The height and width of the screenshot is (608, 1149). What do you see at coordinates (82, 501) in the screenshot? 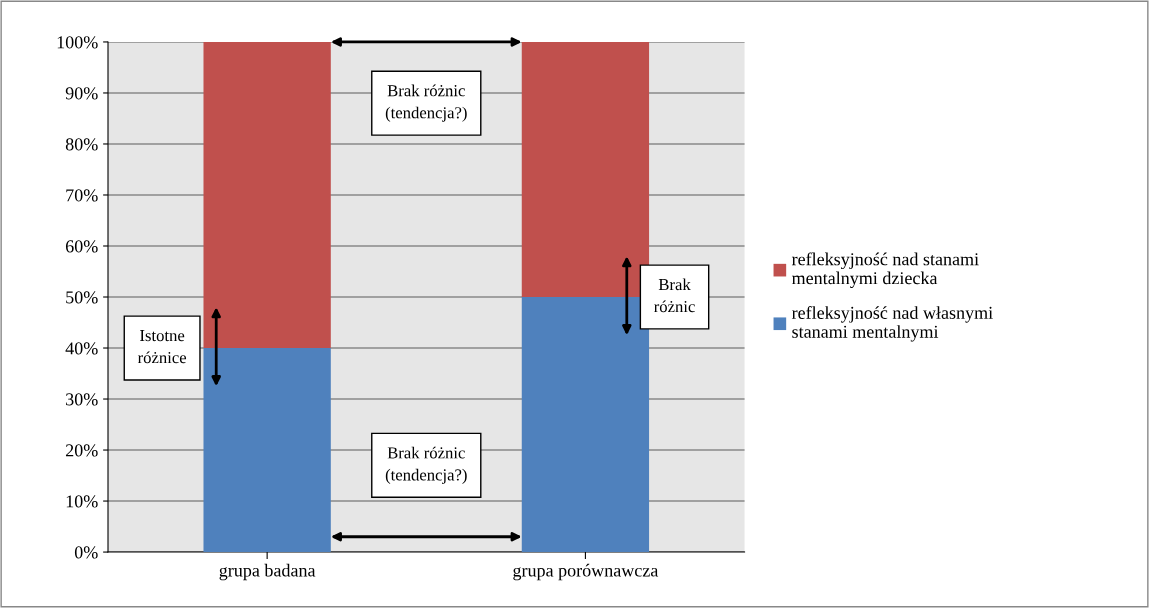
I see `y-tick-label: 10%` at bounding box center [82, 501].